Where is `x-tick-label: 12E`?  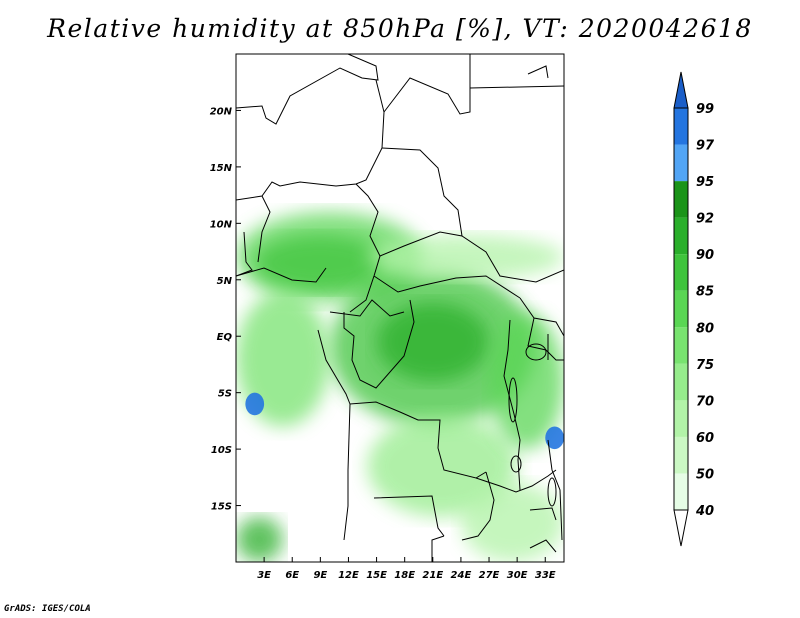
x-tick-label: 12E is located at coordinates (348, 575).